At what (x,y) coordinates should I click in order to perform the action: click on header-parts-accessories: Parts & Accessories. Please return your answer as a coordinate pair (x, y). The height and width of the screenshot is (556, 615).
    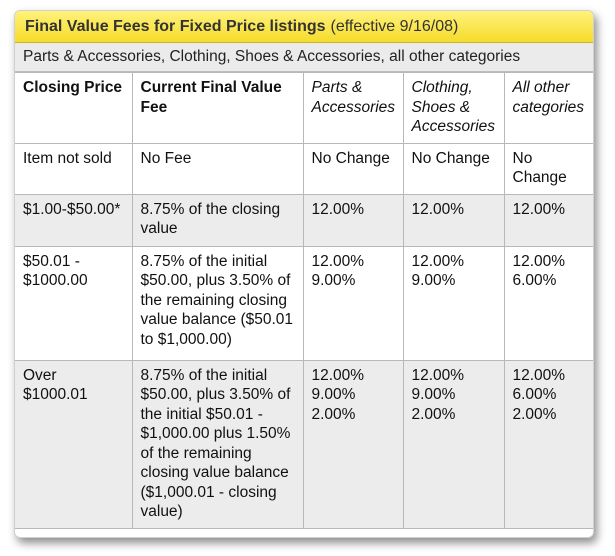
    Looking at the image, I should click on (353, 108).